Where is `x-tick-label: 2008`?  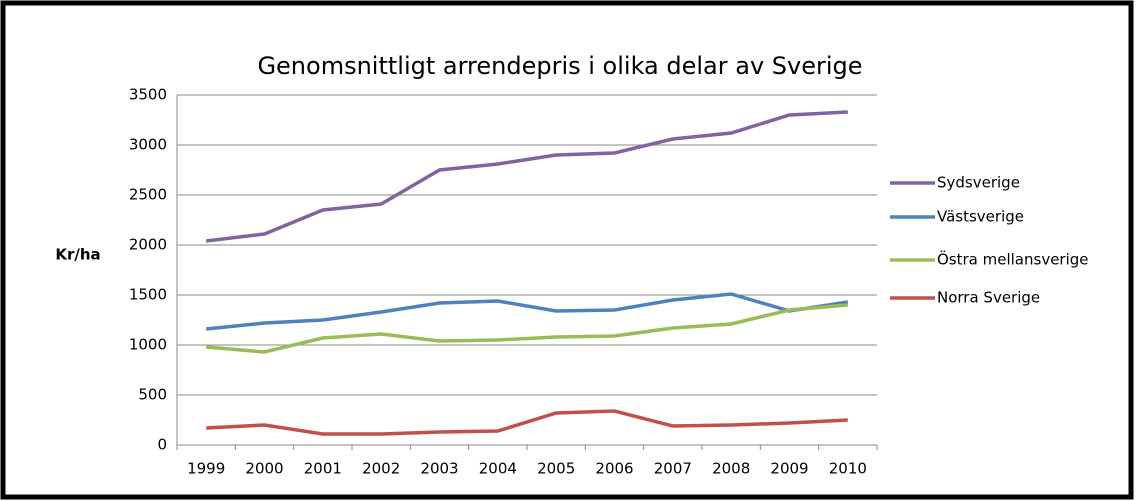
x-tick-label: 2008 is located at coordinates (731, 469).